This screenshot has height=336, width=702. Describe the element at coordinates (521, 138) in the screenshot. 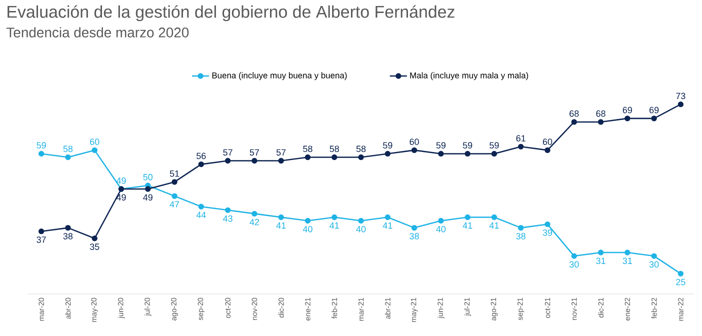

I see `data-label: 61` at that location.